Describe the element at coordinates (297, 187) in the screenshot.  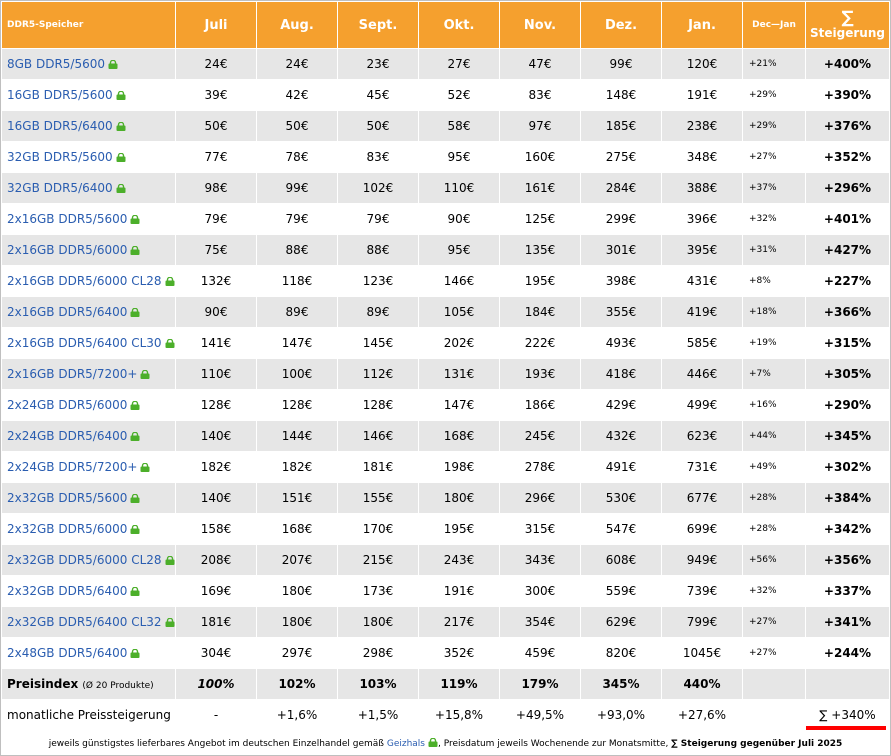
I see `price-cell: 99€` at that location.